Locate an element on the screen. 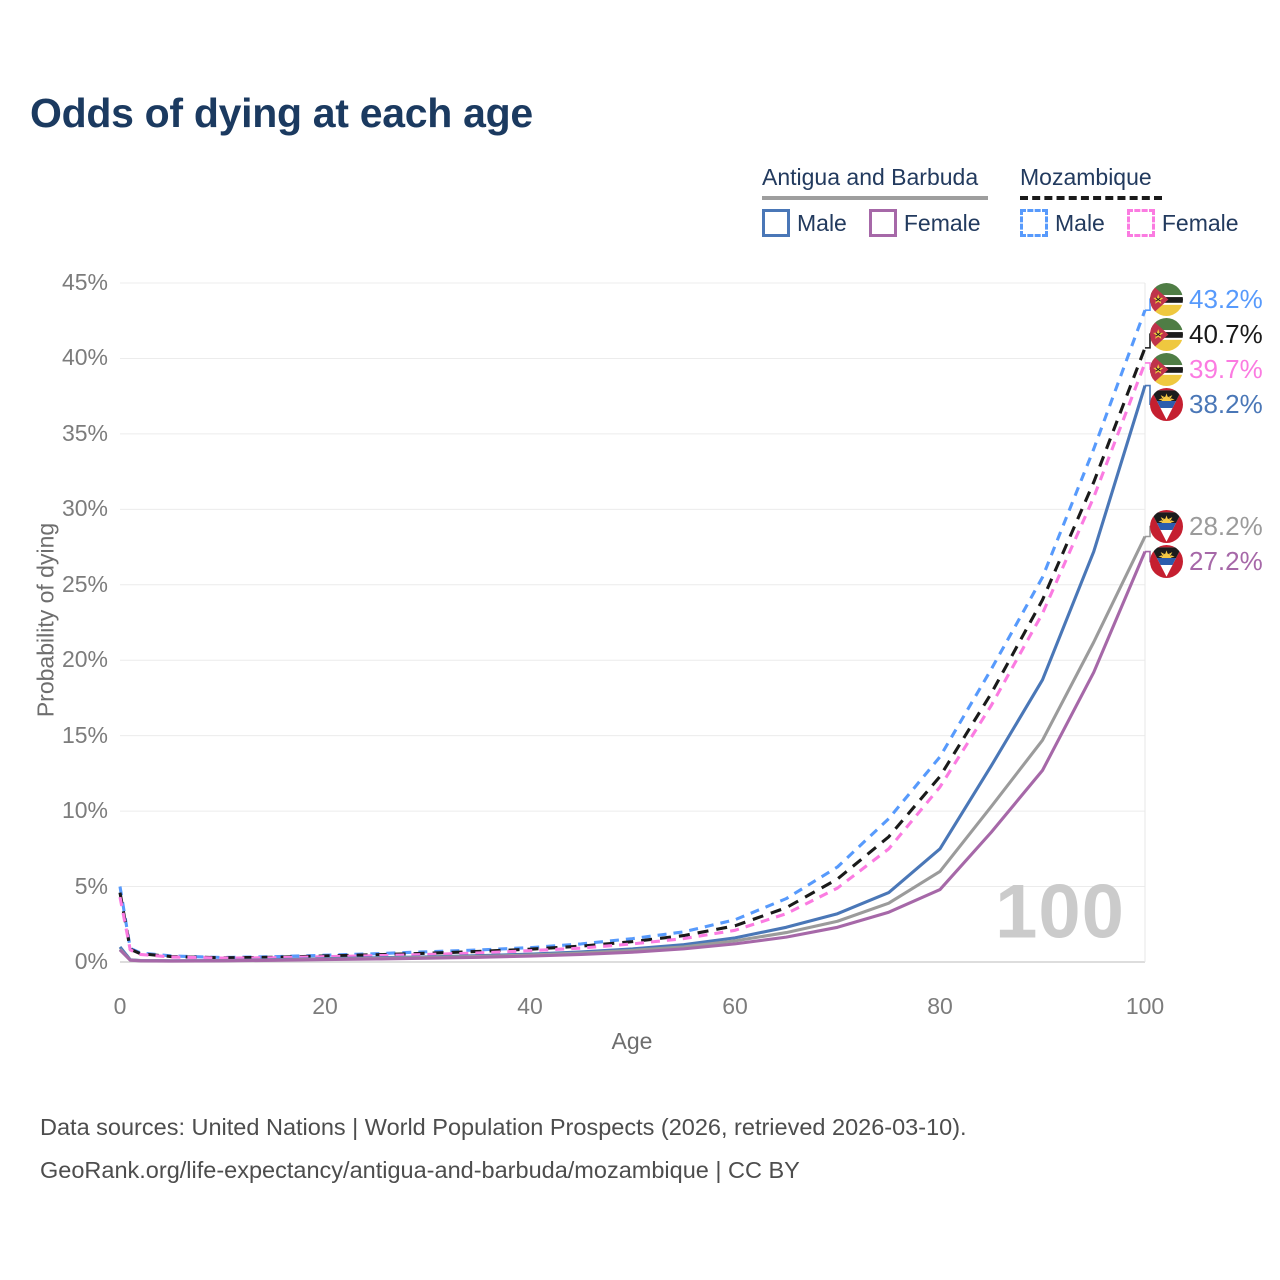  antigua-female-swatch-icon is located at coordinates (882, 223).